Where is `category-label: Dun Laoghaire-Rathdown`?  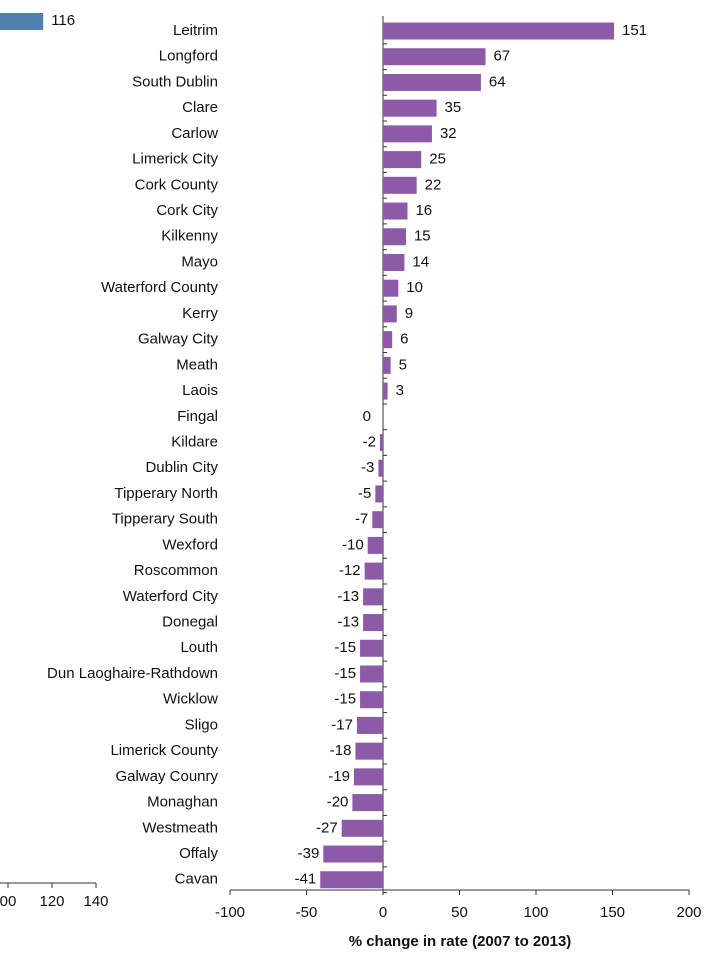 category-label: Dun Laoghaire-Rathdown is located at coordinates (132, 673).